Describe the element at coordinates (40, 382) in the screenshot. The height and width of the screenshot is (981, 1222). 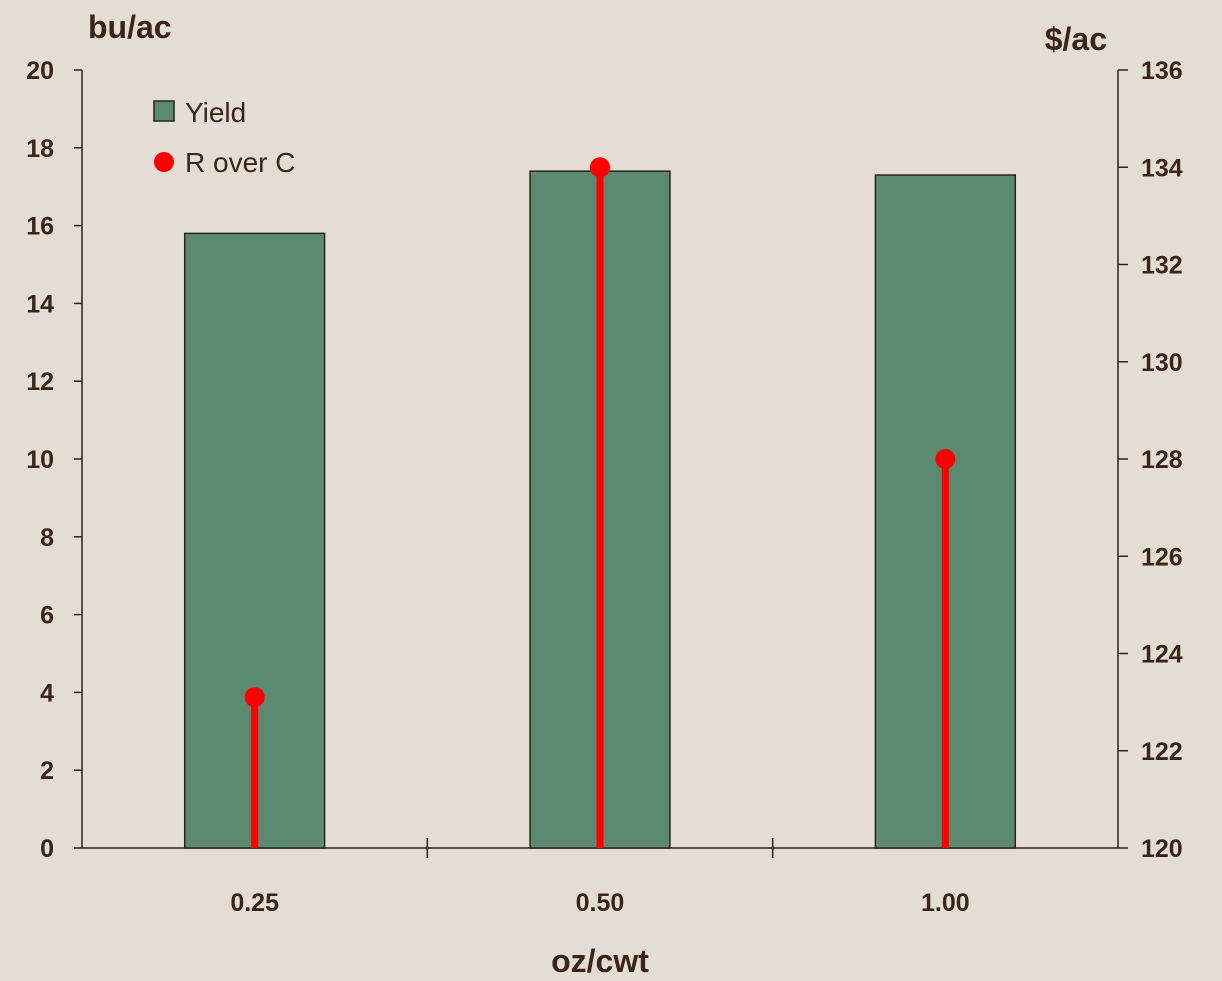
I see `y-left-tick-label: 12` at that location.